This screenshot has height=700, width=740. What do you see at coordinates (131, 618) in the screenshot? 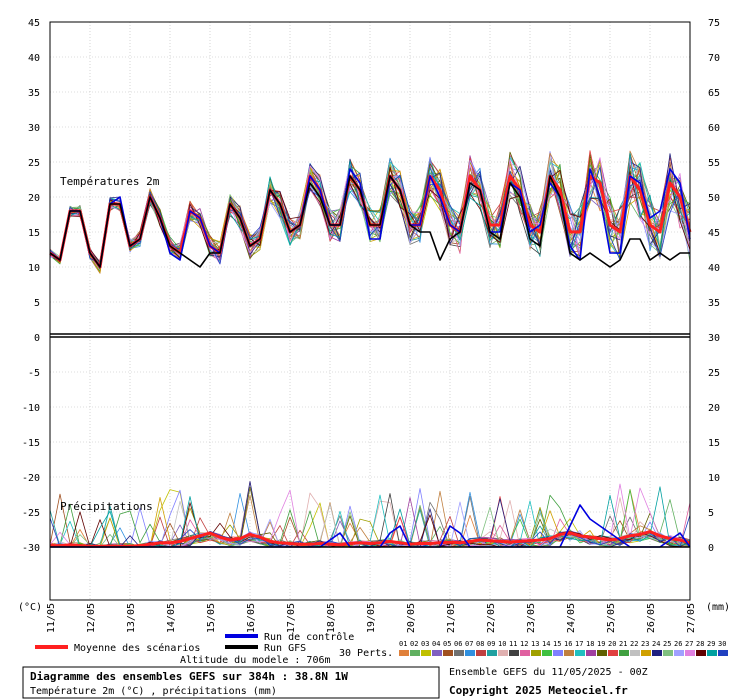
I see `x-tick-label: 13/05` at bounding box center [131, 618].